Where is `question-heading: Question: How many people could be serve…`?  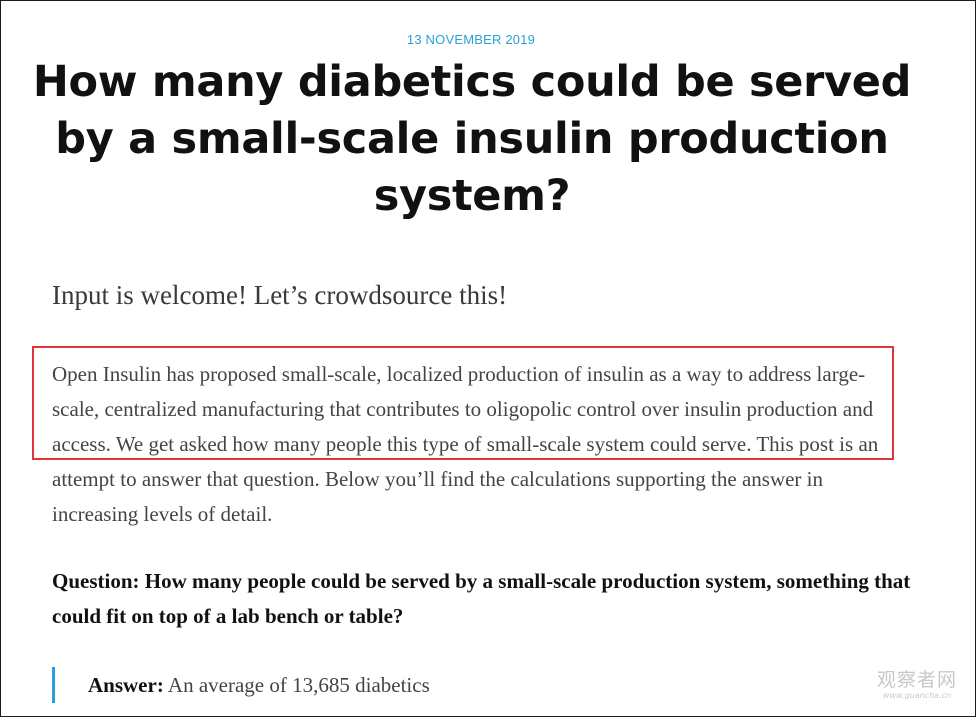
question-heading: Question: How many people could be serve… is located at coordinates (481, 598).